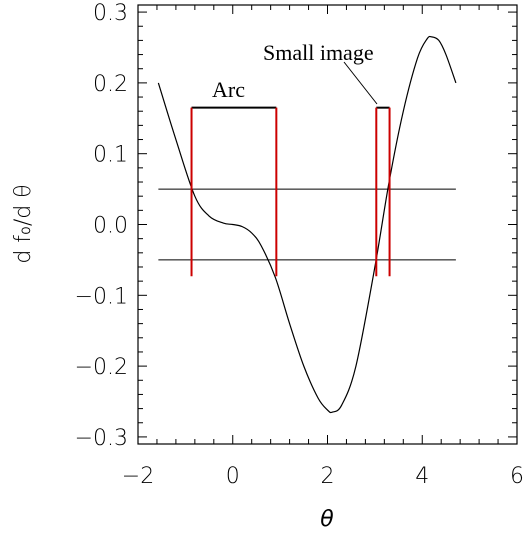 This screenshot has width=527, height=536. What do you see at coordinates (517, 476) in the screenshot?
I see `x-tick-label: 6` at bounding box center [517, 476].